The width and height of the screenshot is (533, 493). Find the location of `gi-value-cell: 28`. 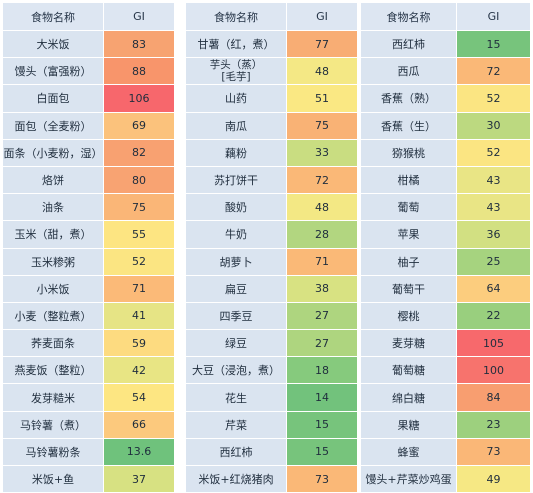

gi-value-cell: 28 is located at coordinates (322, 234).